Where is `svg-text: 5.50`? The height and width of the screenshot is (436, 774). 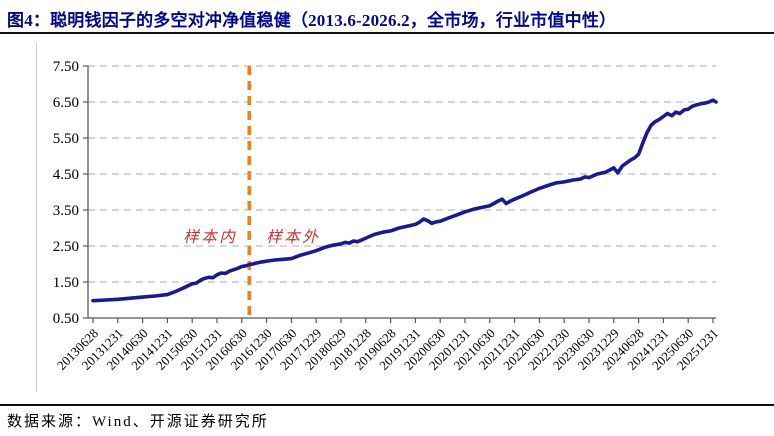 svg-text: 5.50 is located at coordinates (66, 139).